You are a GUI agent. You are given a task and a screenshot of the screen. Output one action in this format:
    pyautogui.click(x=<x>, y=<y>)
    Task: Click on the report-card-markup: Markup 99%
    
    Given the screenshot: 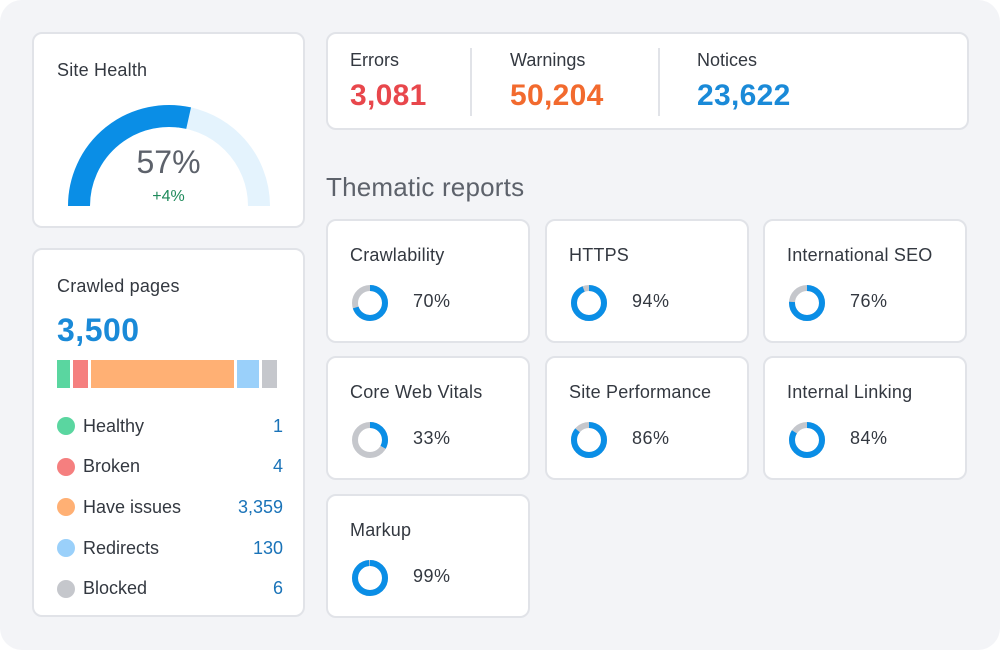 What is the action you would take?
    pyautogui.click(x=428, y=556)
    